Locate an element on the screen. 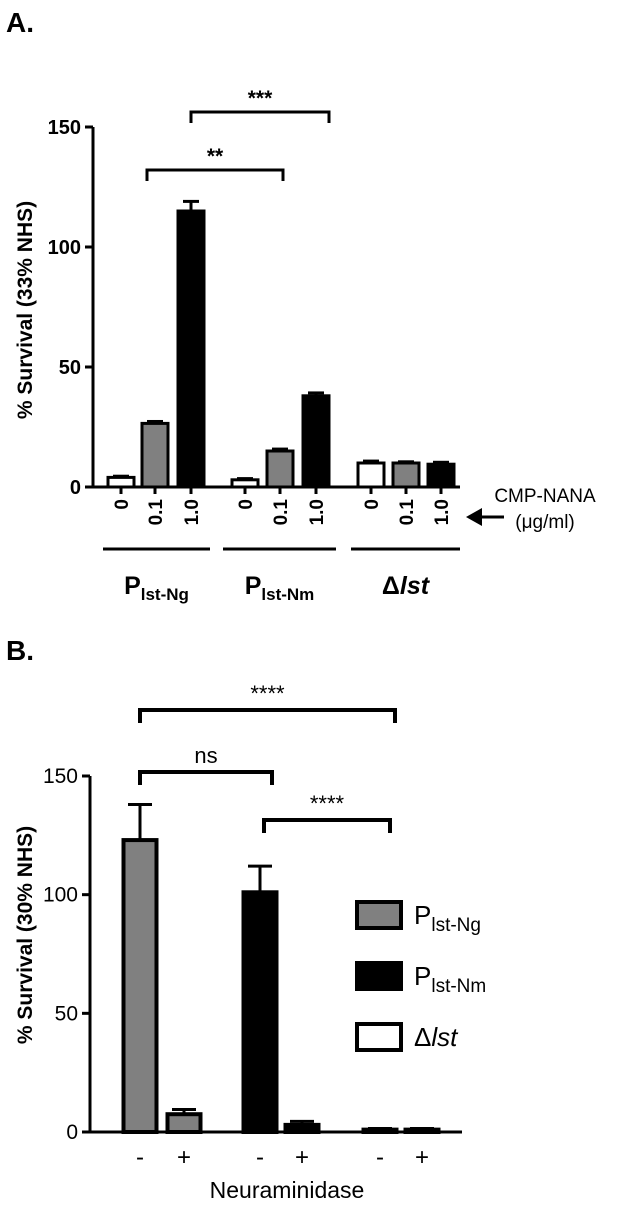 The width and height of the screenshot is (621, 1206). panel-a-group-label: Plst-Ng is located at coordinates (156, 588).